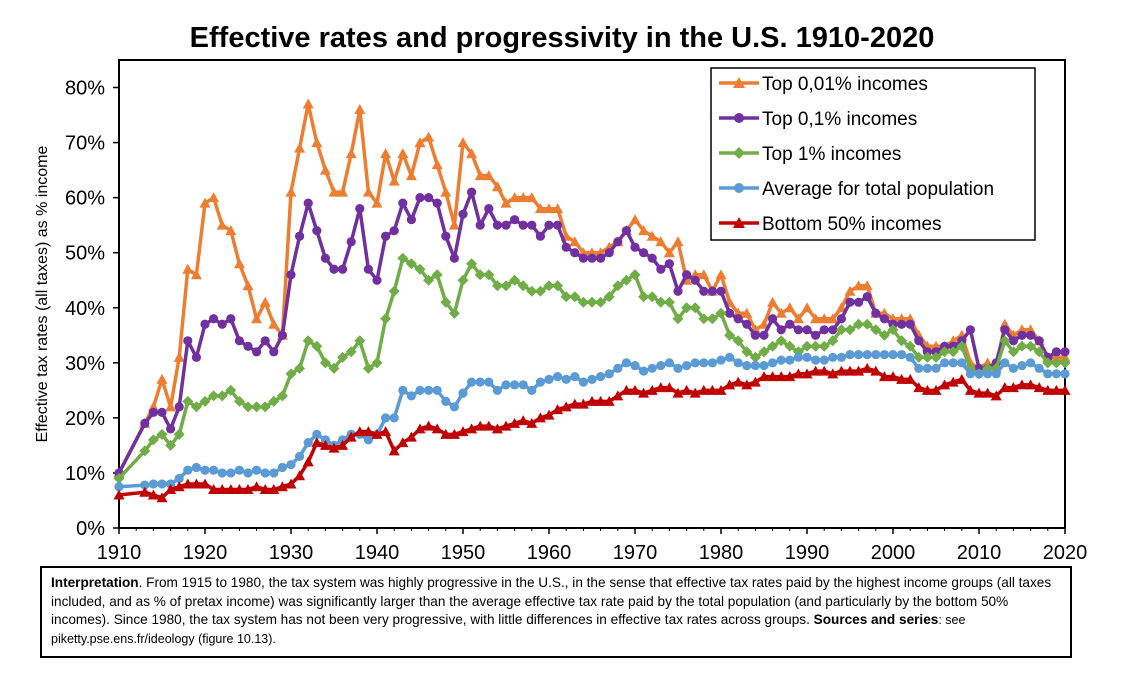  I want to click on x-tick-label: 1910, so click(119, 553).